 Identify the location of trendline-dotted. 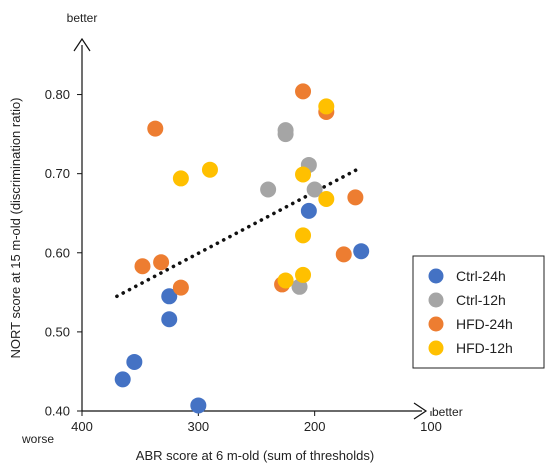
(239, 232).